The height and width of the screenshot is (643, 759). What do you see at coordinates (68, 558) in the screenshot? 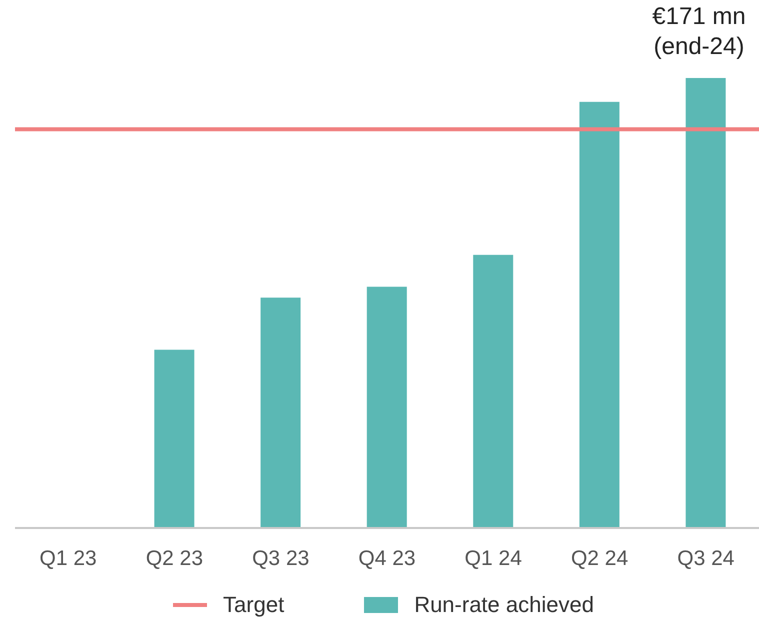
I see `x-tick-label: Q1 23` at bounding box center [68, 558].